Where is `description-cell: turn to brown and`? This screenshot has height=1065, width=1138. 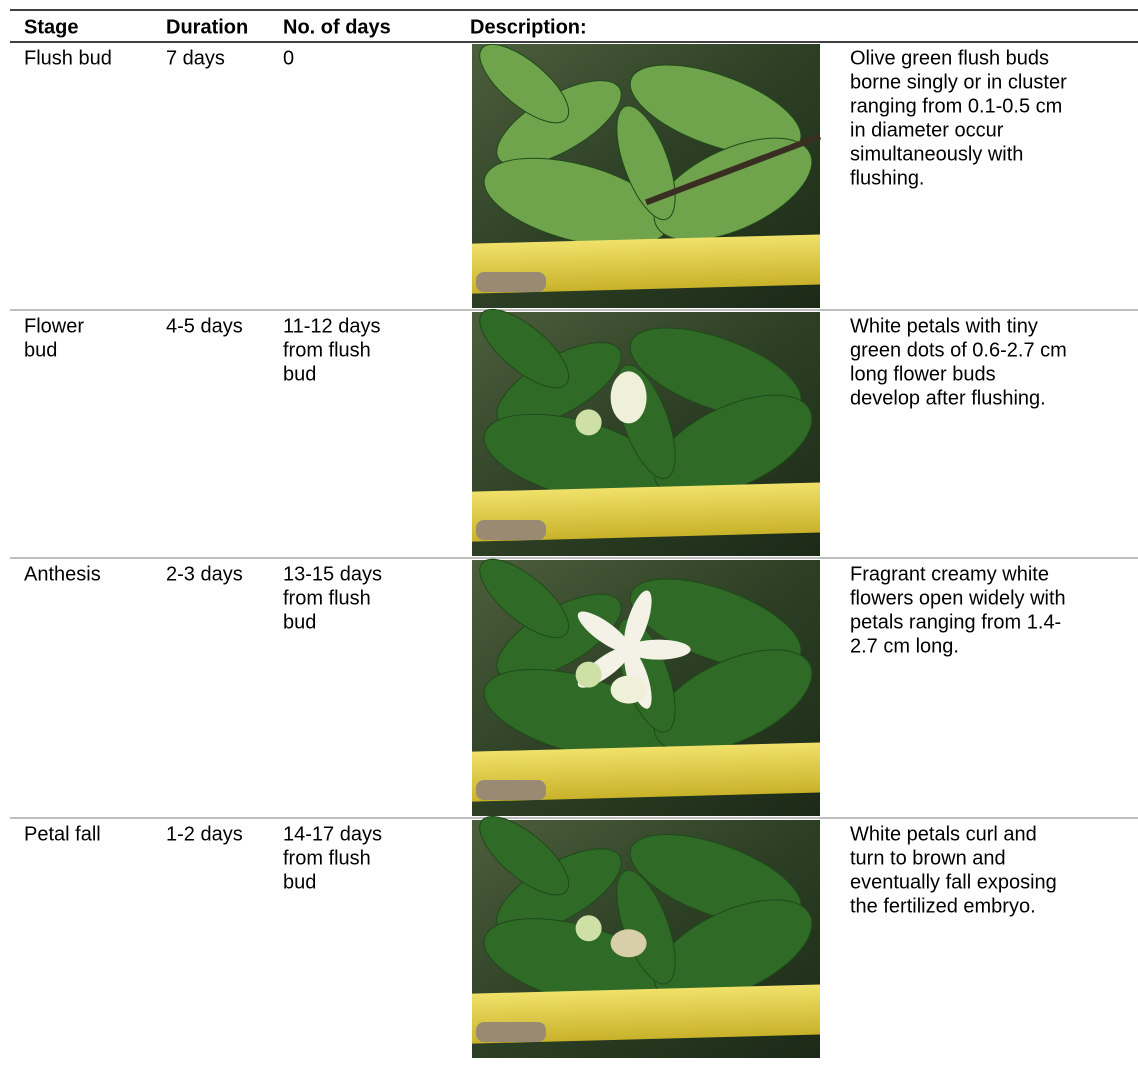
description-cell: turn to brown and is located at coordinates (928, 858).